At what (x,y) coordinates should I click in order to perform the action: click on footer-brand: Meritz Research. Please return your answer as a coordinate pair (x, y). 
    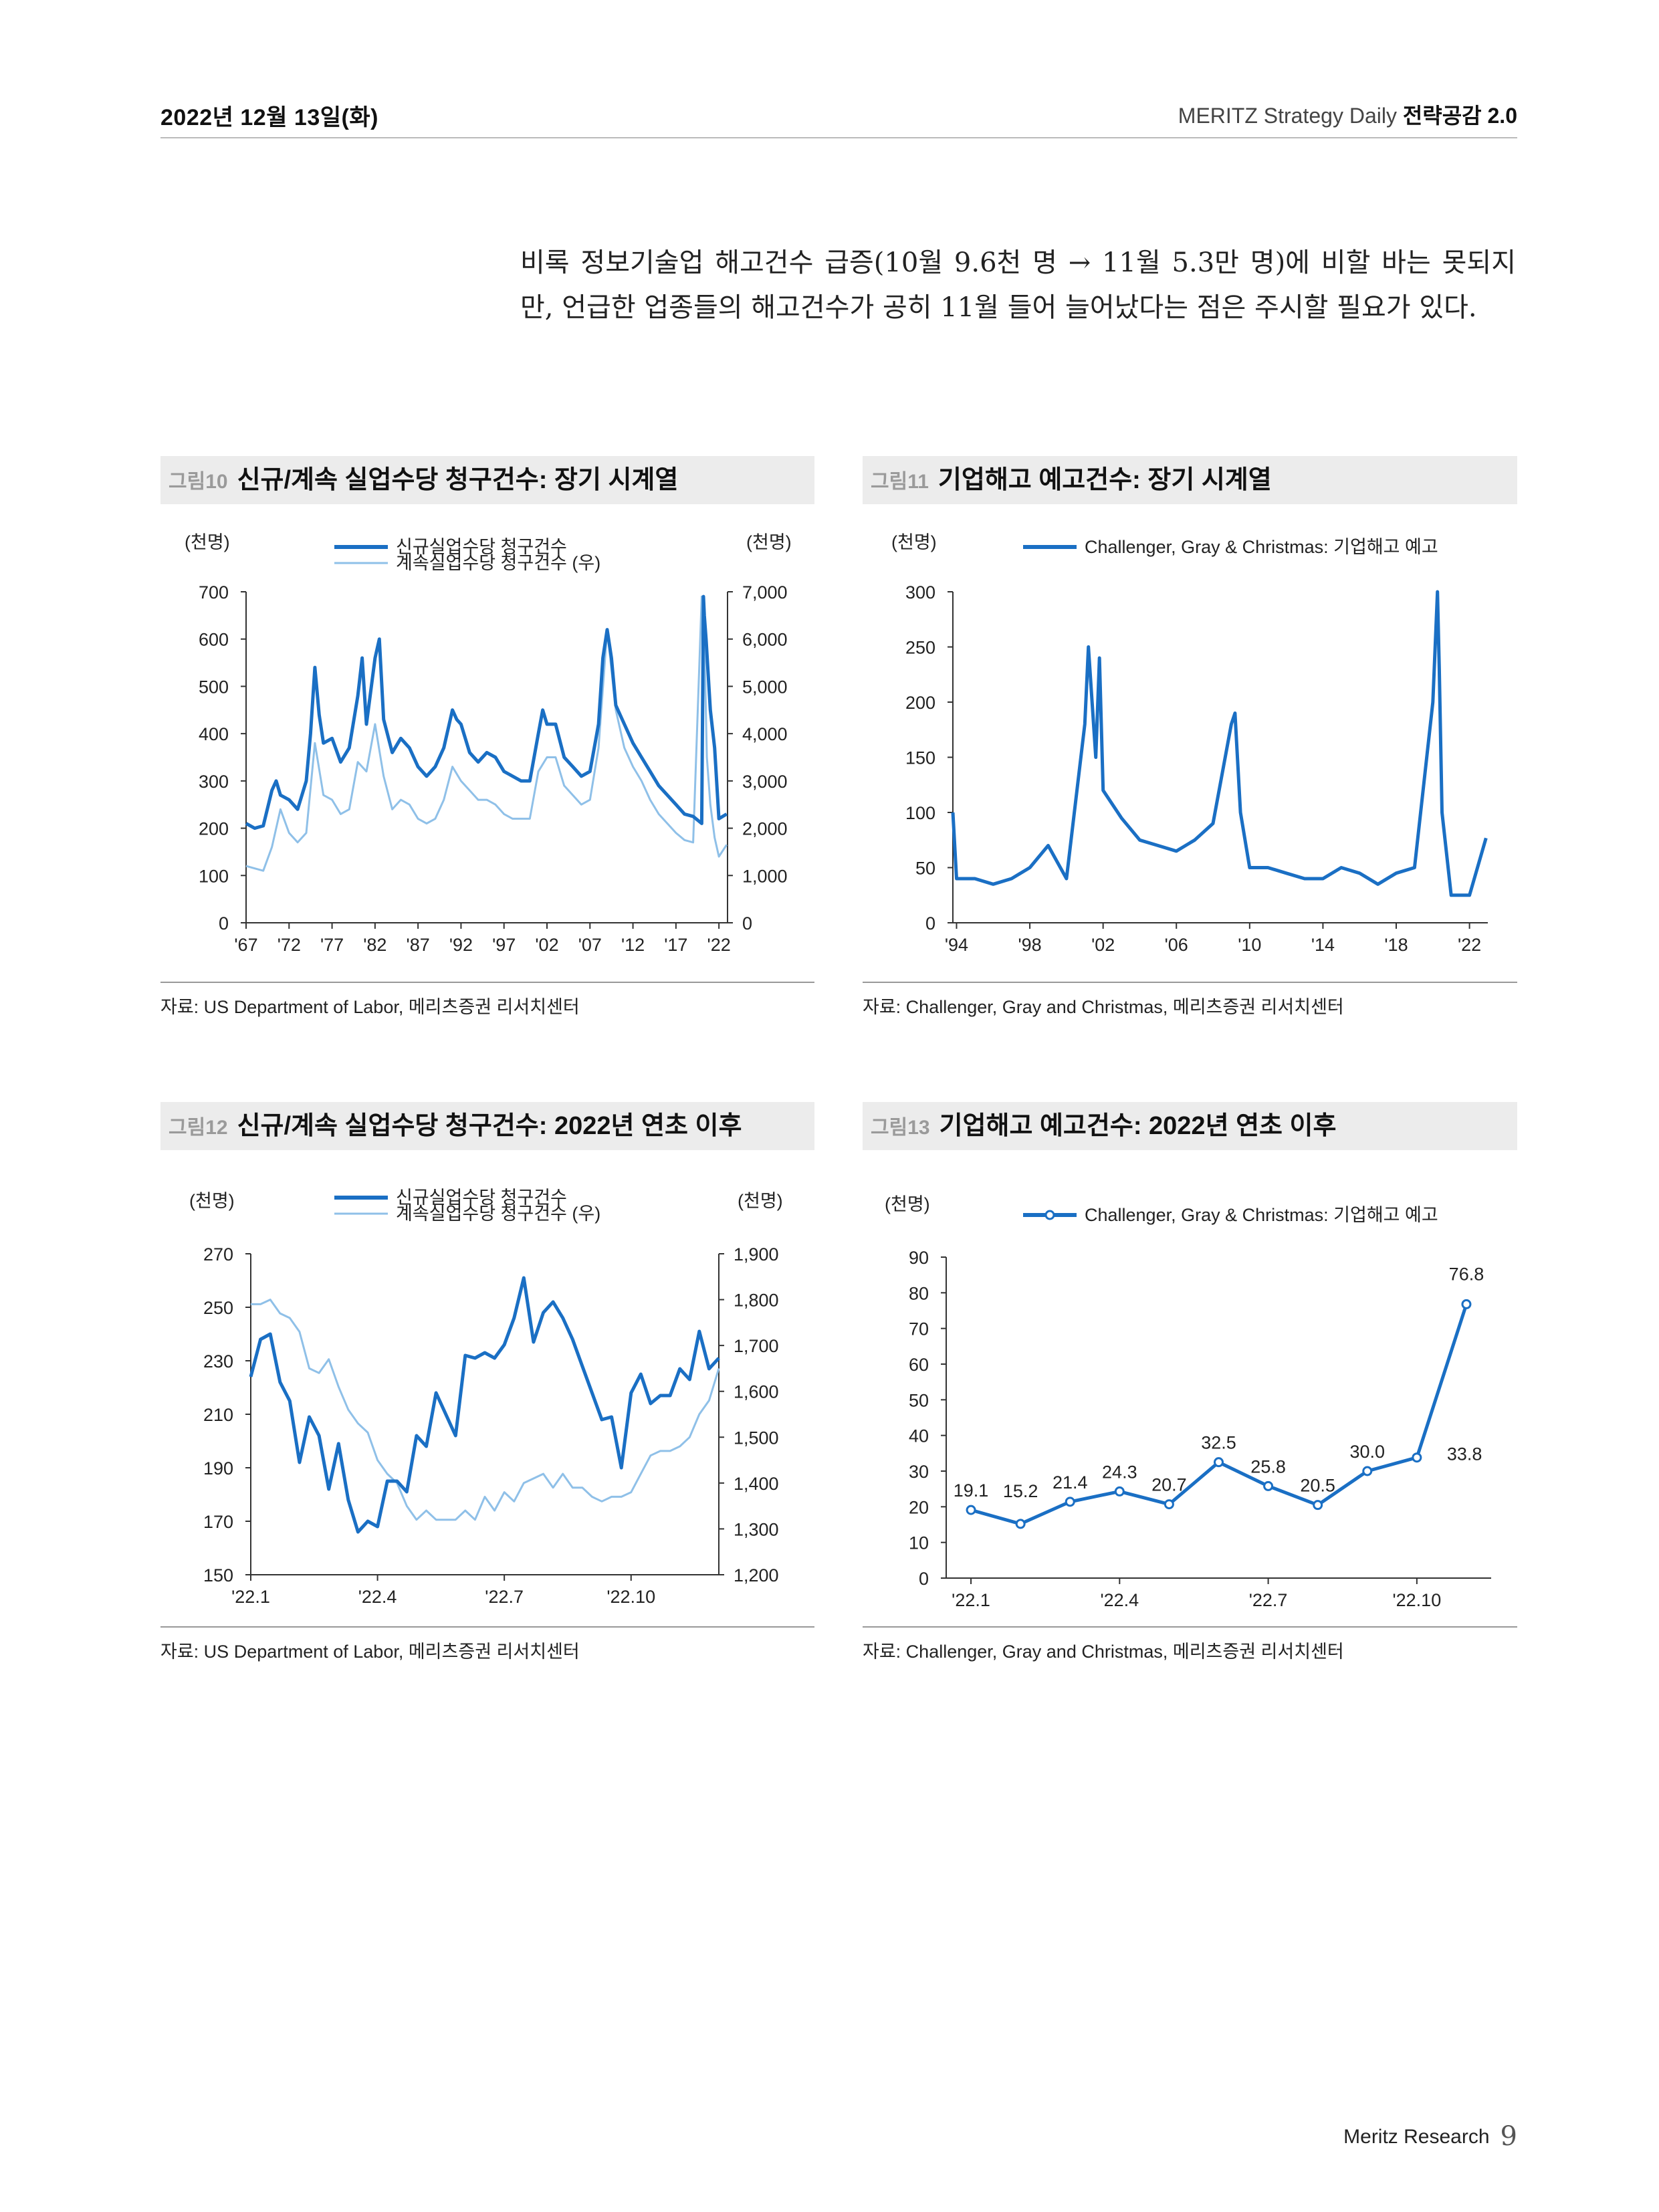
    Looking at the image, I should click on (1416, 2137).